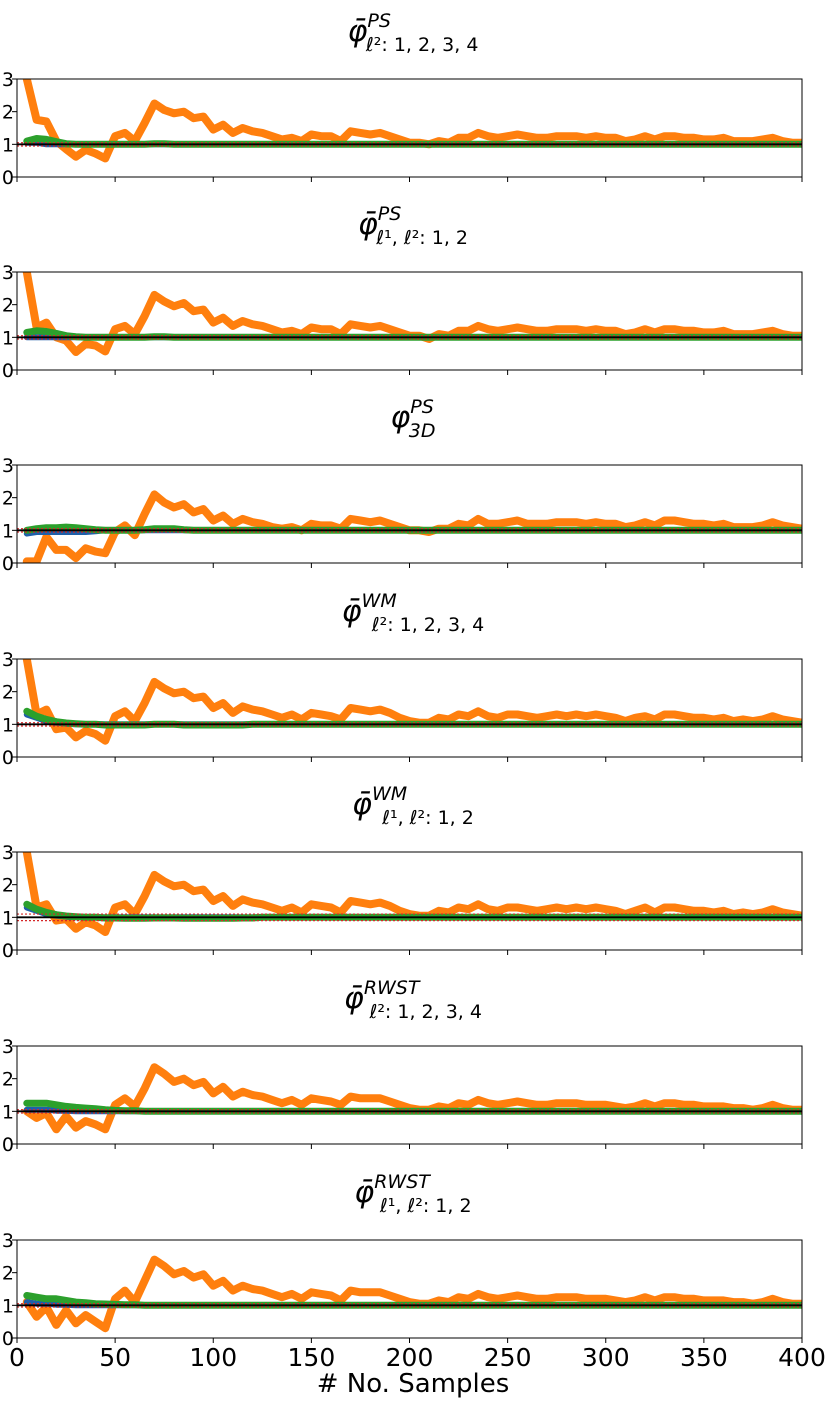 The height and width of the screenshot is (1405, 831). I want to click on subplot-4: φ̄WM ℓ²: 1, 2, 3, 4 0 1 2 3, so click(402, 679).